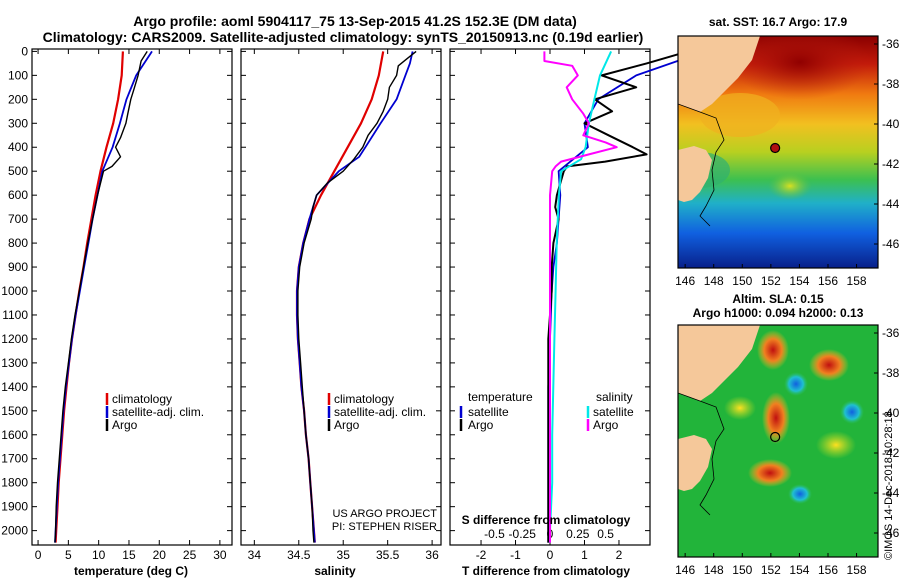 The height and width of the screenshot is (585, 900). What do you see at coordinates (778, 313) in the screenshot?
I see `sla-map-subtitle: Argo h1000: 0.094 h2000: 0.13` at bounding box center [778, 313].